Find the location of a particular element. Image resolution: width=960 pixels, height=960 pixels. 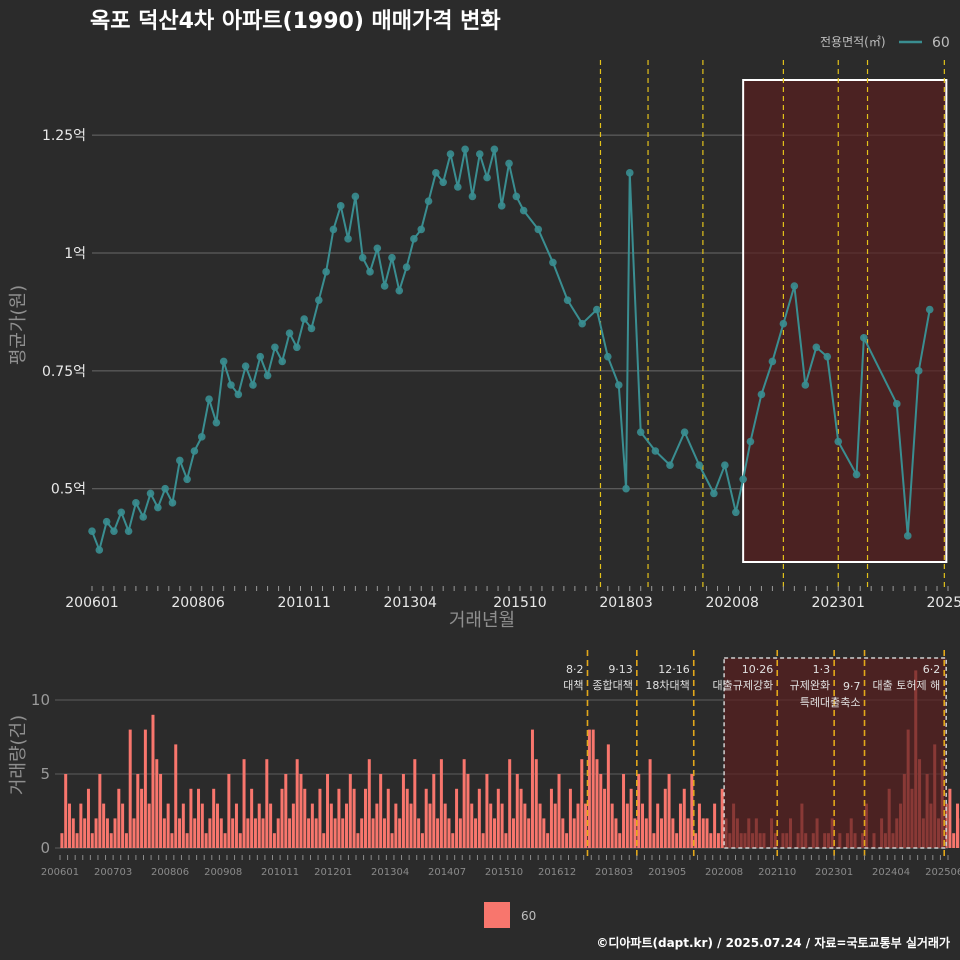

policy-label-detail: 18차대책 is located at coordinates (667, 685).